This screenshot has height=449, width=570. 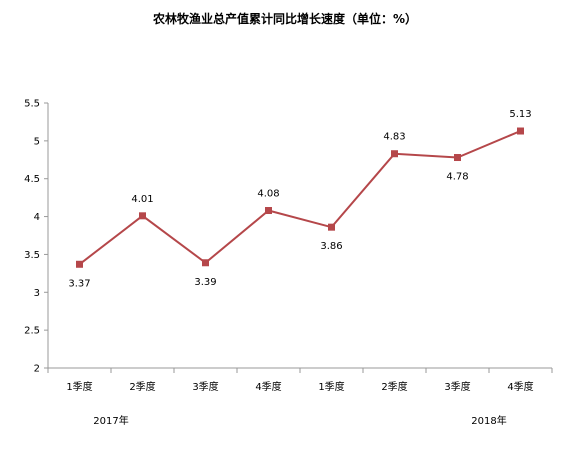 I want to click on y-tick-label: 2.5, so click(x=32, y=331).